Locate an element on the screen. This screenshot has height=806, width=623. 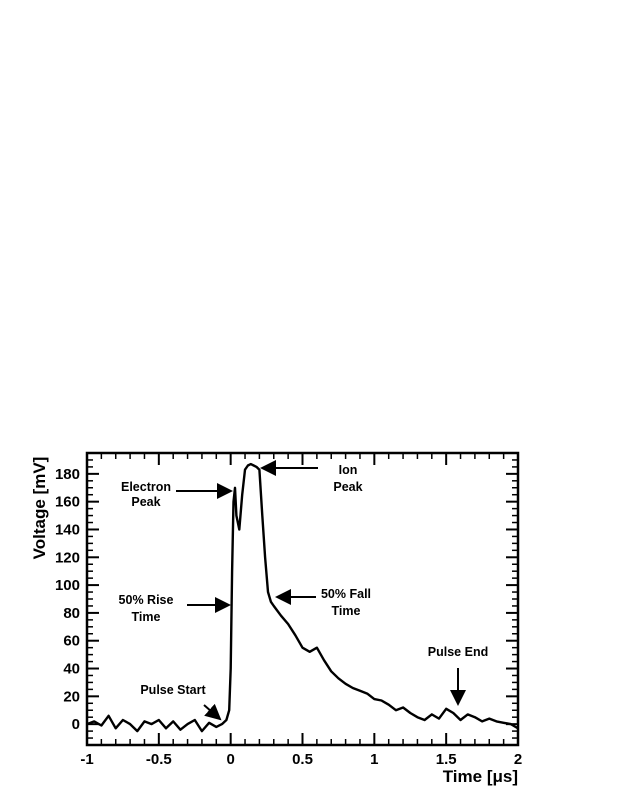
x-tick-label: -1 is located at coordinates (86, 759).